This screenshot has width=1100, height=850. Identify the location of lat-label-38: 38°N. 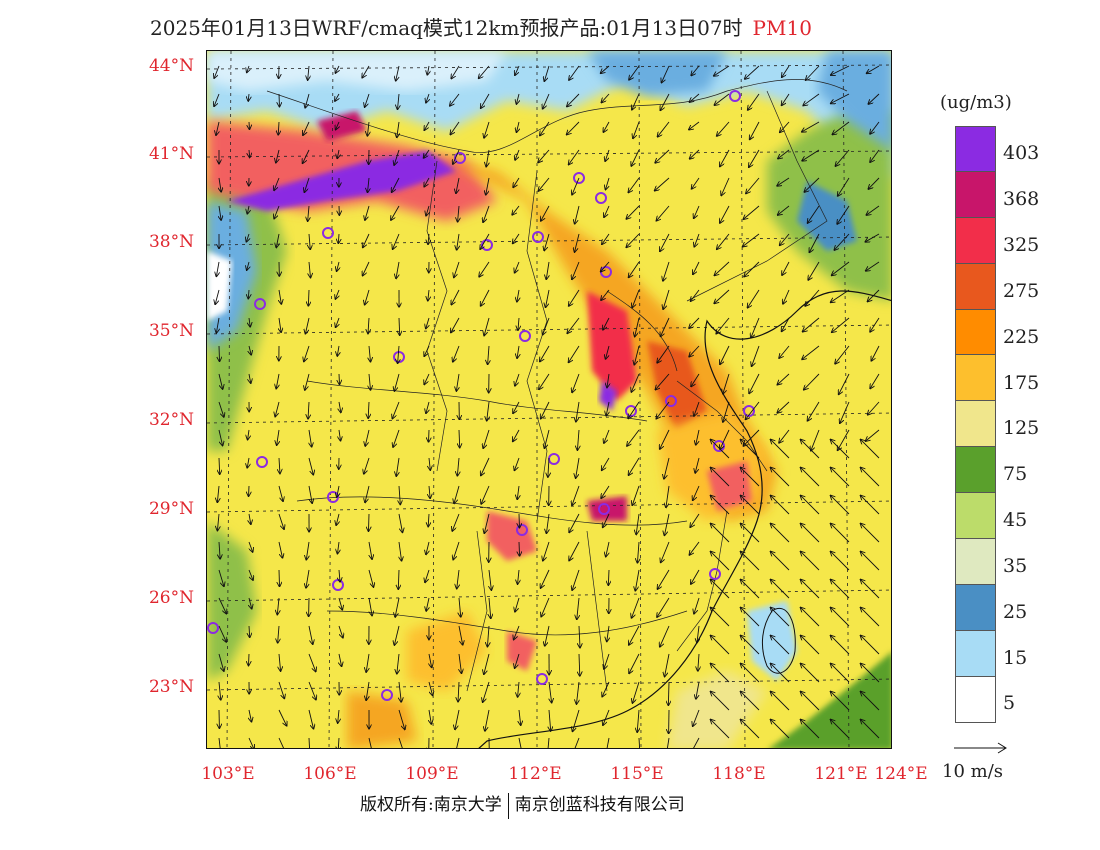
(171, 242).